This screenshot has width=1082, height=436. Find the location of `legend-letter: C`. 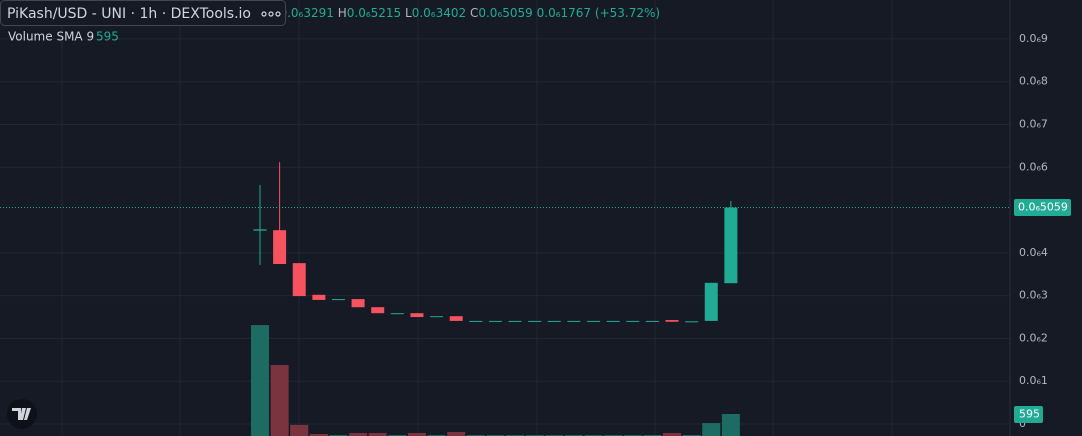

legend-letter: C is located at coordinates (474, 13).